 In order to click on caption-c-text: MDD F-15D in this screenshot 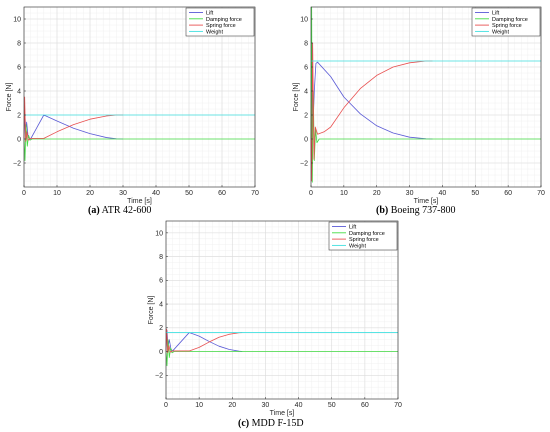, I will do `click(277, 423)`.